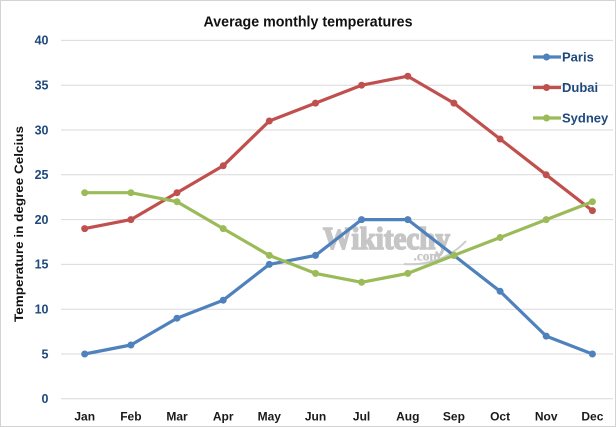 The height and width of the screenshot is (427, 616). What do you see at coordinates (361, 417) in the screenshot?
I see `svg-text: Jul` at bounding box center [361, 417].